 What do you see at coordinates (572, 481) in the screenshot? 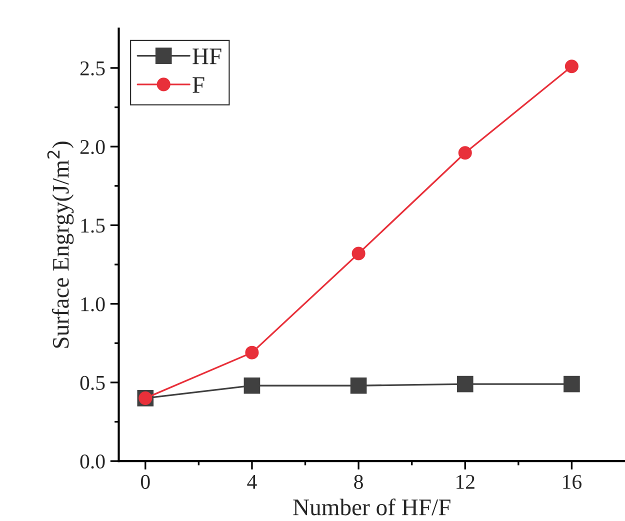
I see `x-tick-label: 16` at bounding box center [572, 481].